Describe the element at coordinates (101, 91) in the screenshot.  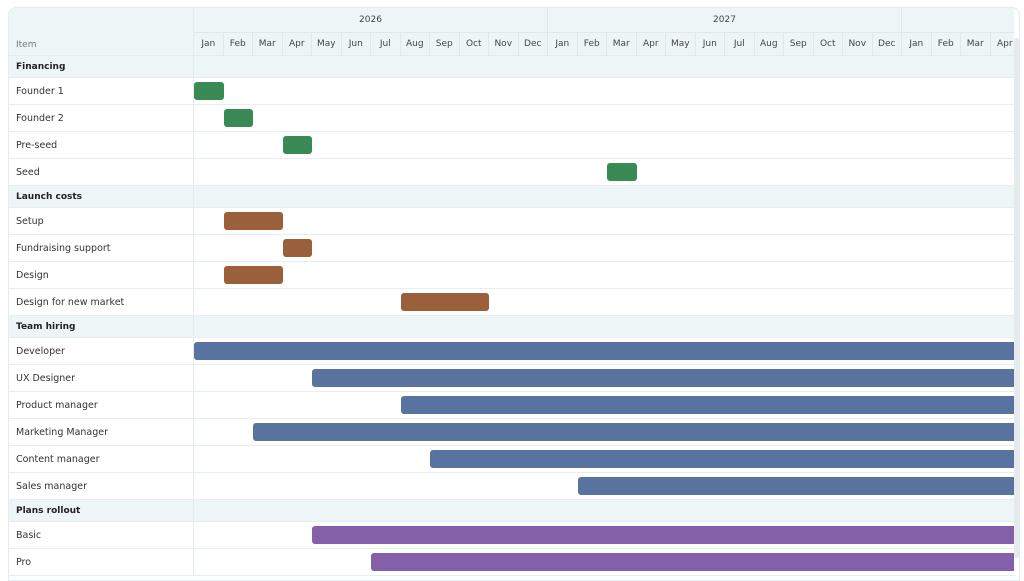
I see `item-row: Founder 1` at that location.